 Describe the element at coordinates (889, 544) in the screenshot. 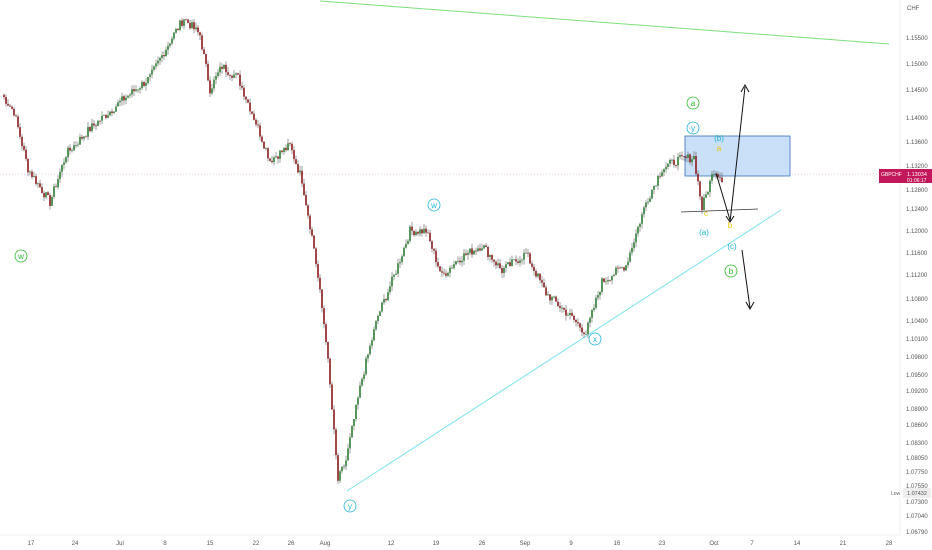

I see `x-tick-label: 28` at that location.